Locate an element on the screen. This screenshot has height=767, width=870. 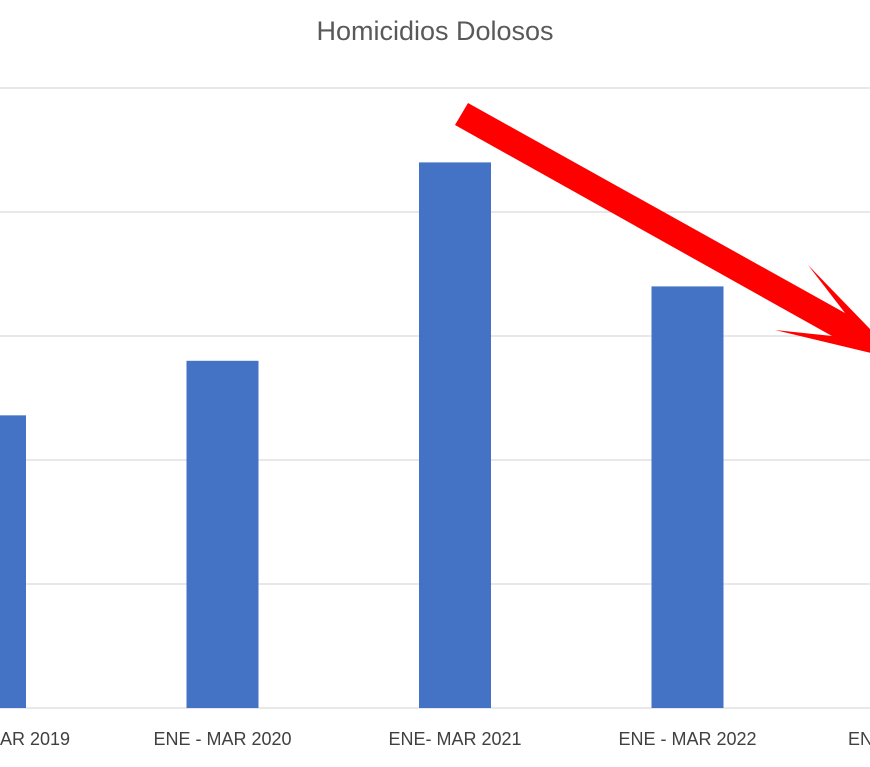
x-tick-label: AR 2019 is located at coordinates (35, 739).